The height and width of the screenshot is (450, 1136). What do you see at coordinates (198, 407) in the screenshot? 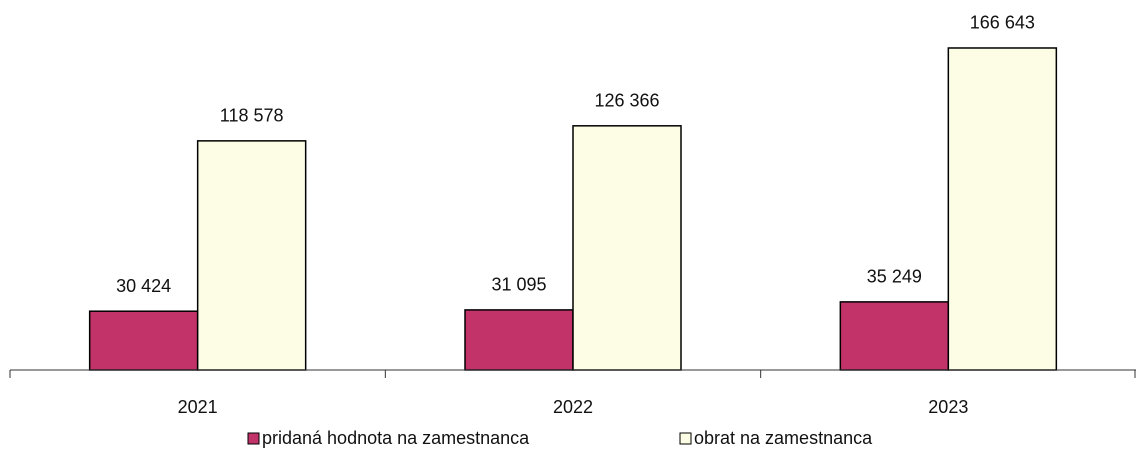
I see `x-tick-label: 2021` at bounding box center [198, 407].